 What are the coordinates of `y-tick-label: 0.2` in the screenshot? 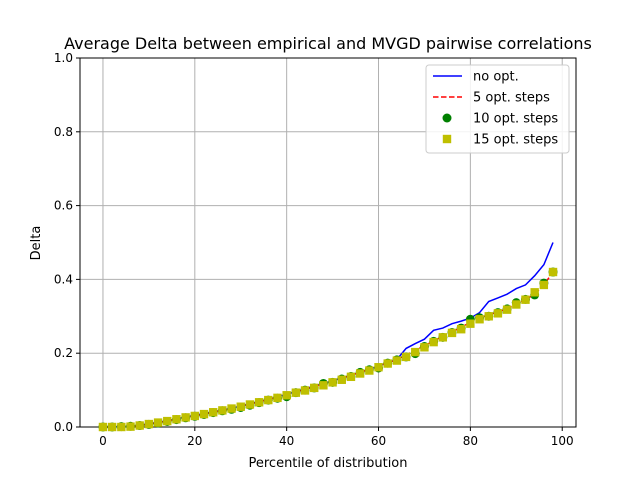 It's located at (63, 353).